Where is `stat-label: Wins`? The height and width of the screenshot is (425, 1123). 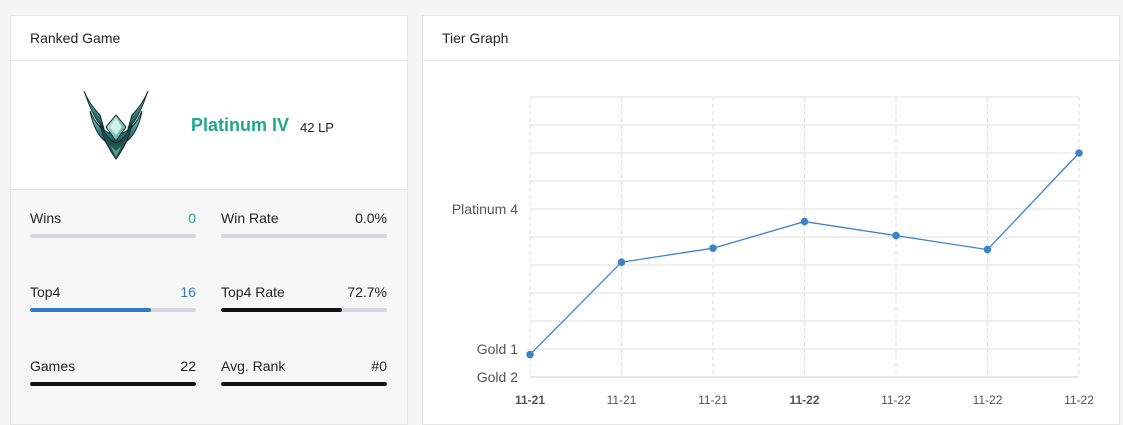
stat-label: Wins is located at coordinates (46, 218).